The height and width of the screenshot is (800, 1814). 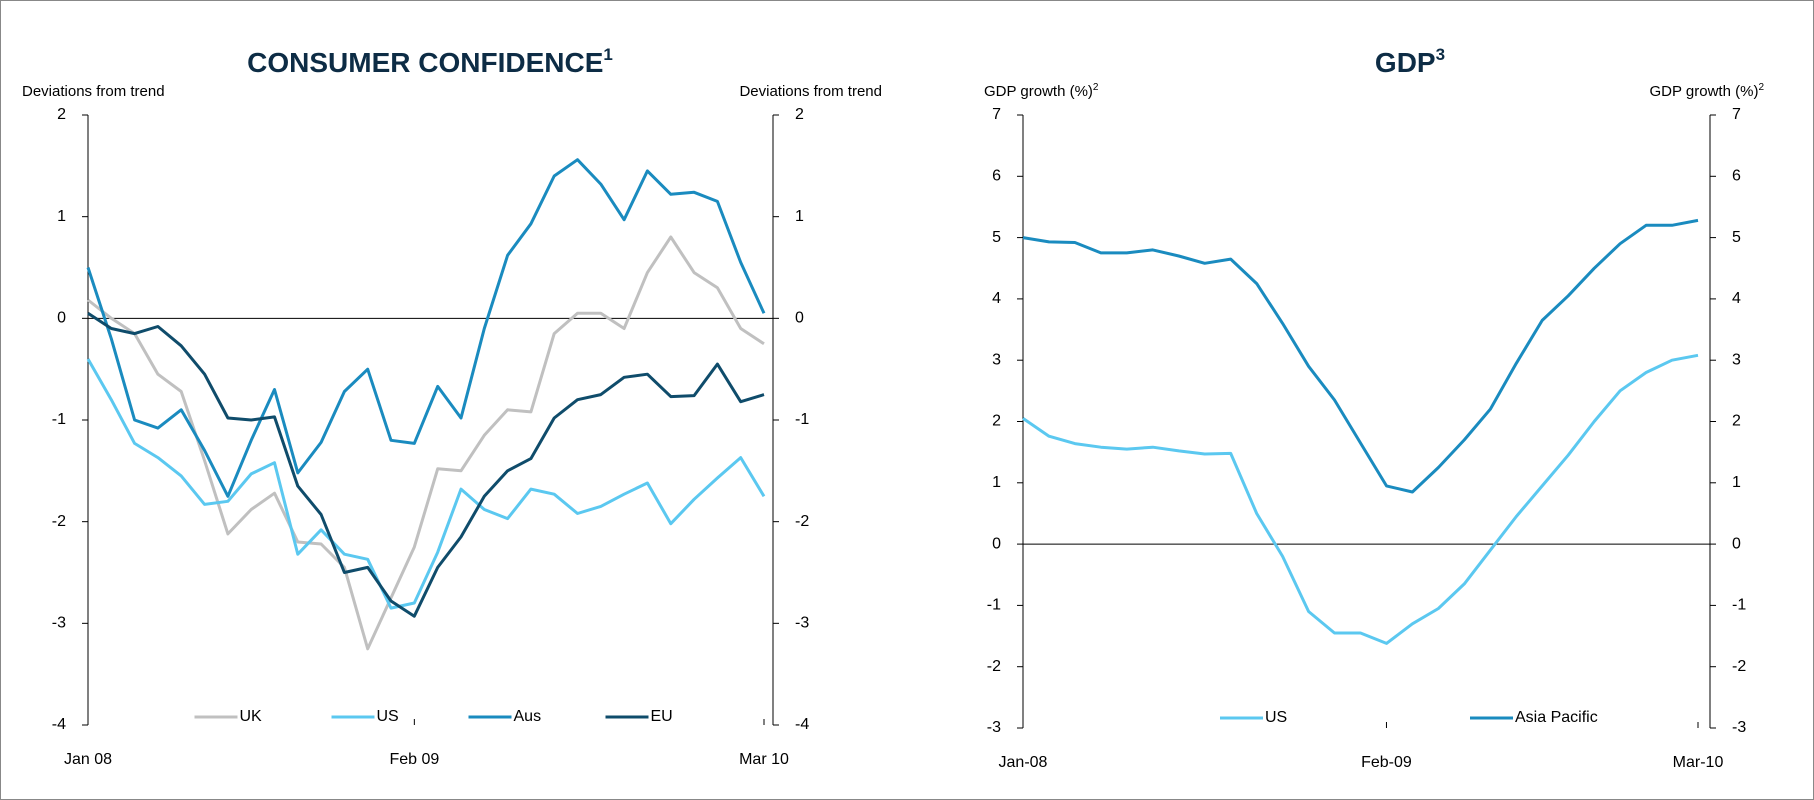 I want to click on title-sup: 1, so click(x=607, y=54).